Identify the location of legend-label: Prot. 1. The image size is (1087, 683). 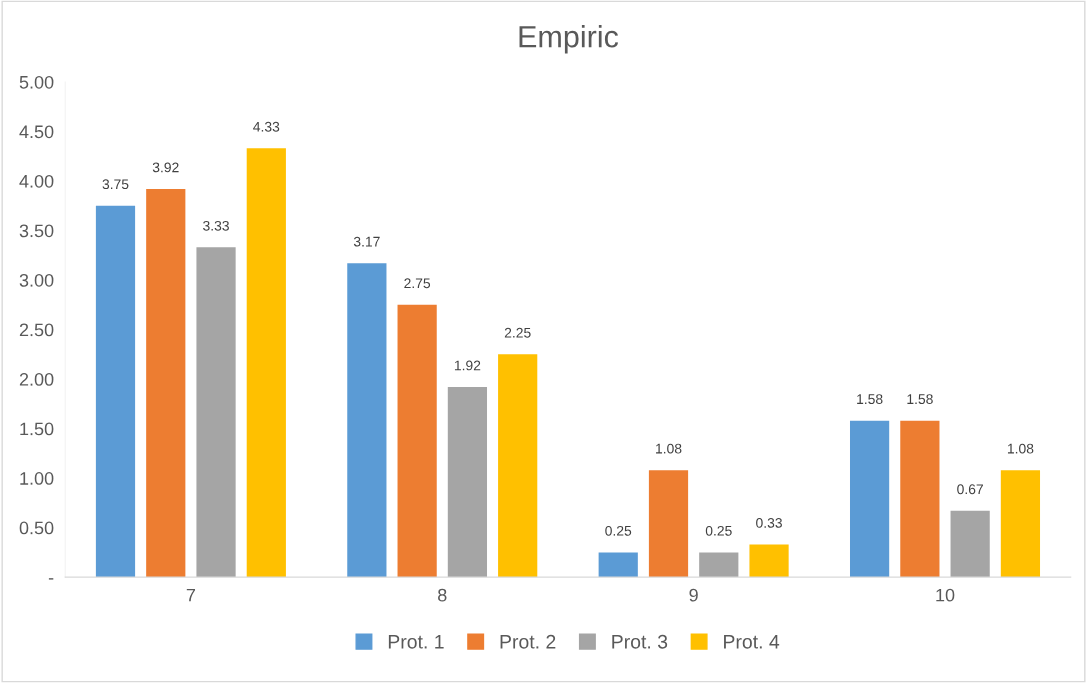
(416, 642).